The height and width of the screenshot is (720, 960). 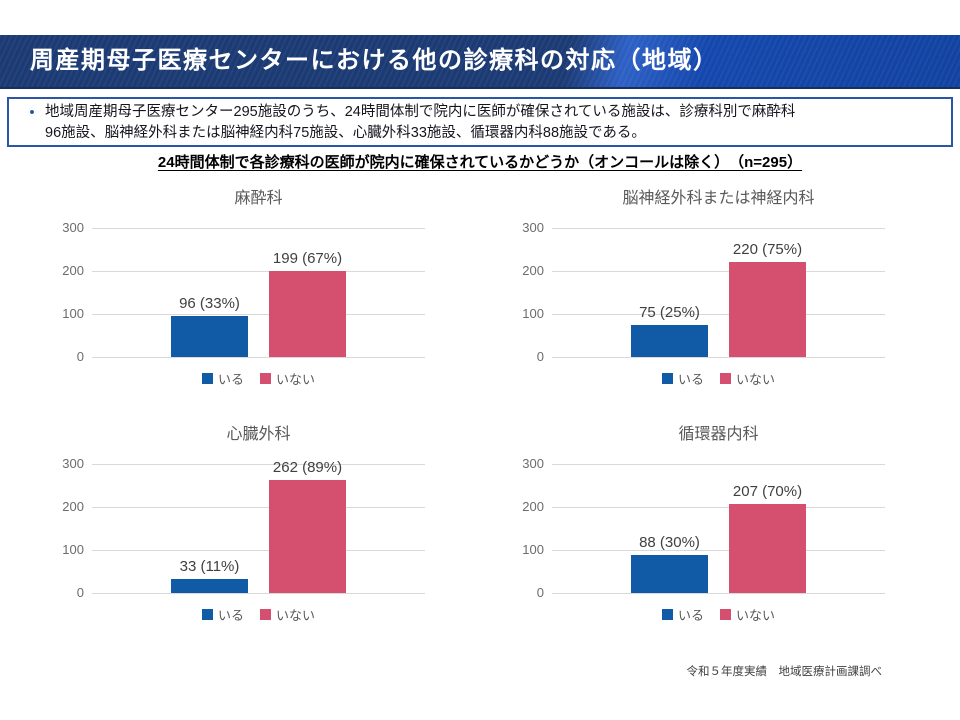 What do you see at coordinates (669, 543) in the screenshot?
I see `bar-value-label: 88 (30%)` at bounding box center [669, 543].